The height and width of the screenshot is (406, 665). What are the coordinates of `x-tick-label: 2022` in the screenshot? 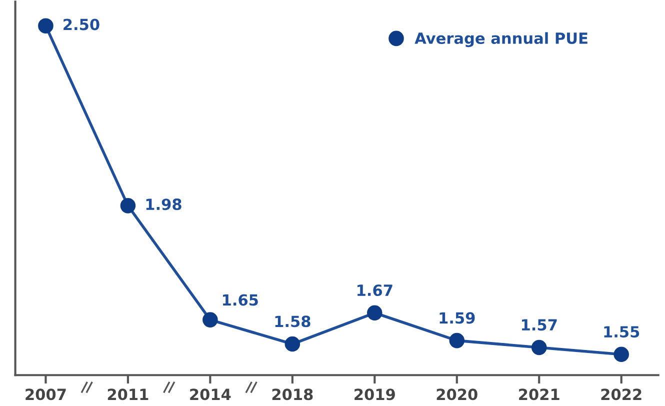 It's located at (621, 394).